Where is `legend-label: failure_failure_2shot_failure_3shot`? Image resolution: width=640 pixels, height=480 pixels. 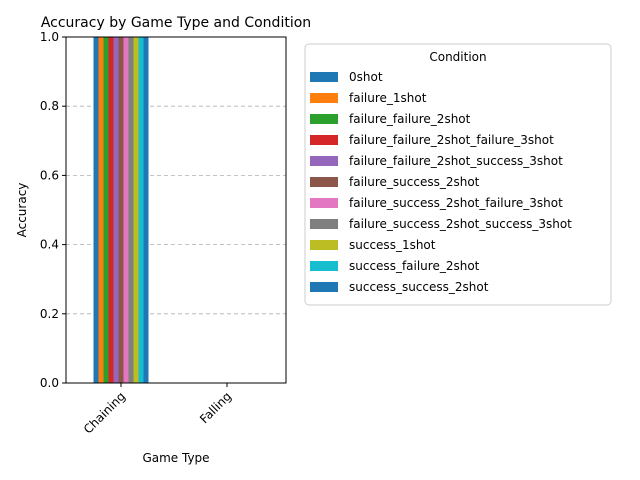
legend-label: failure_failure_2shot_failure_3shot is located at coordinates (451, 140).